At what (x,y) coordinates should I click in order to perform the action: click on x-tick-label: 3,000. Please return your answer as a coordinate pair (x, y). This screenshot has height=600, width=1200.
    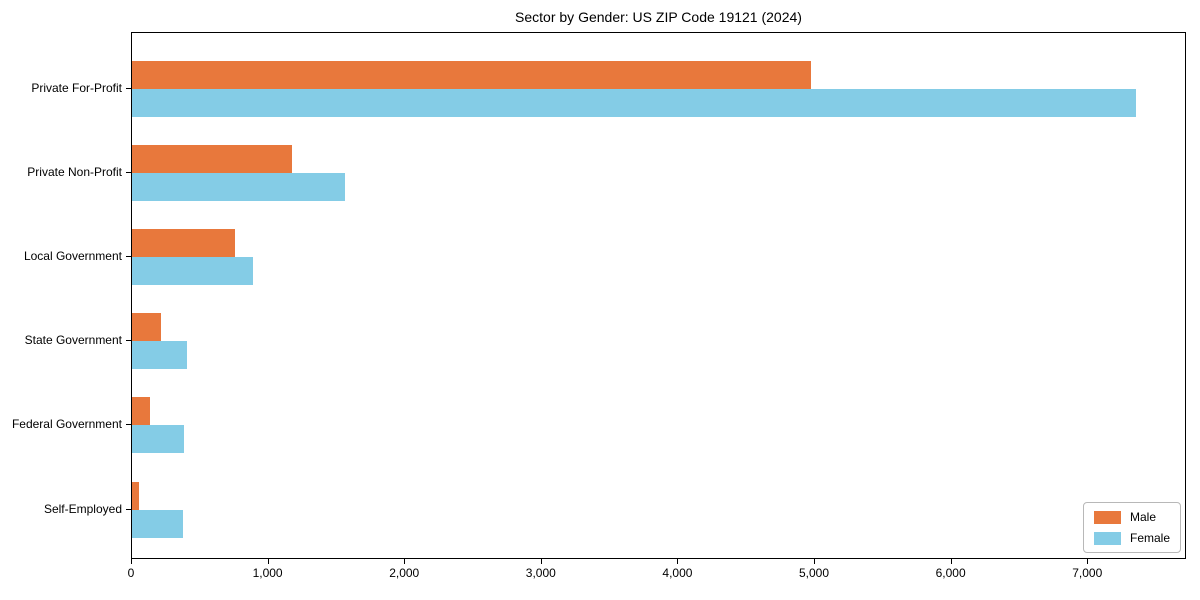
    Looking at the image, I should click on (540, 573).